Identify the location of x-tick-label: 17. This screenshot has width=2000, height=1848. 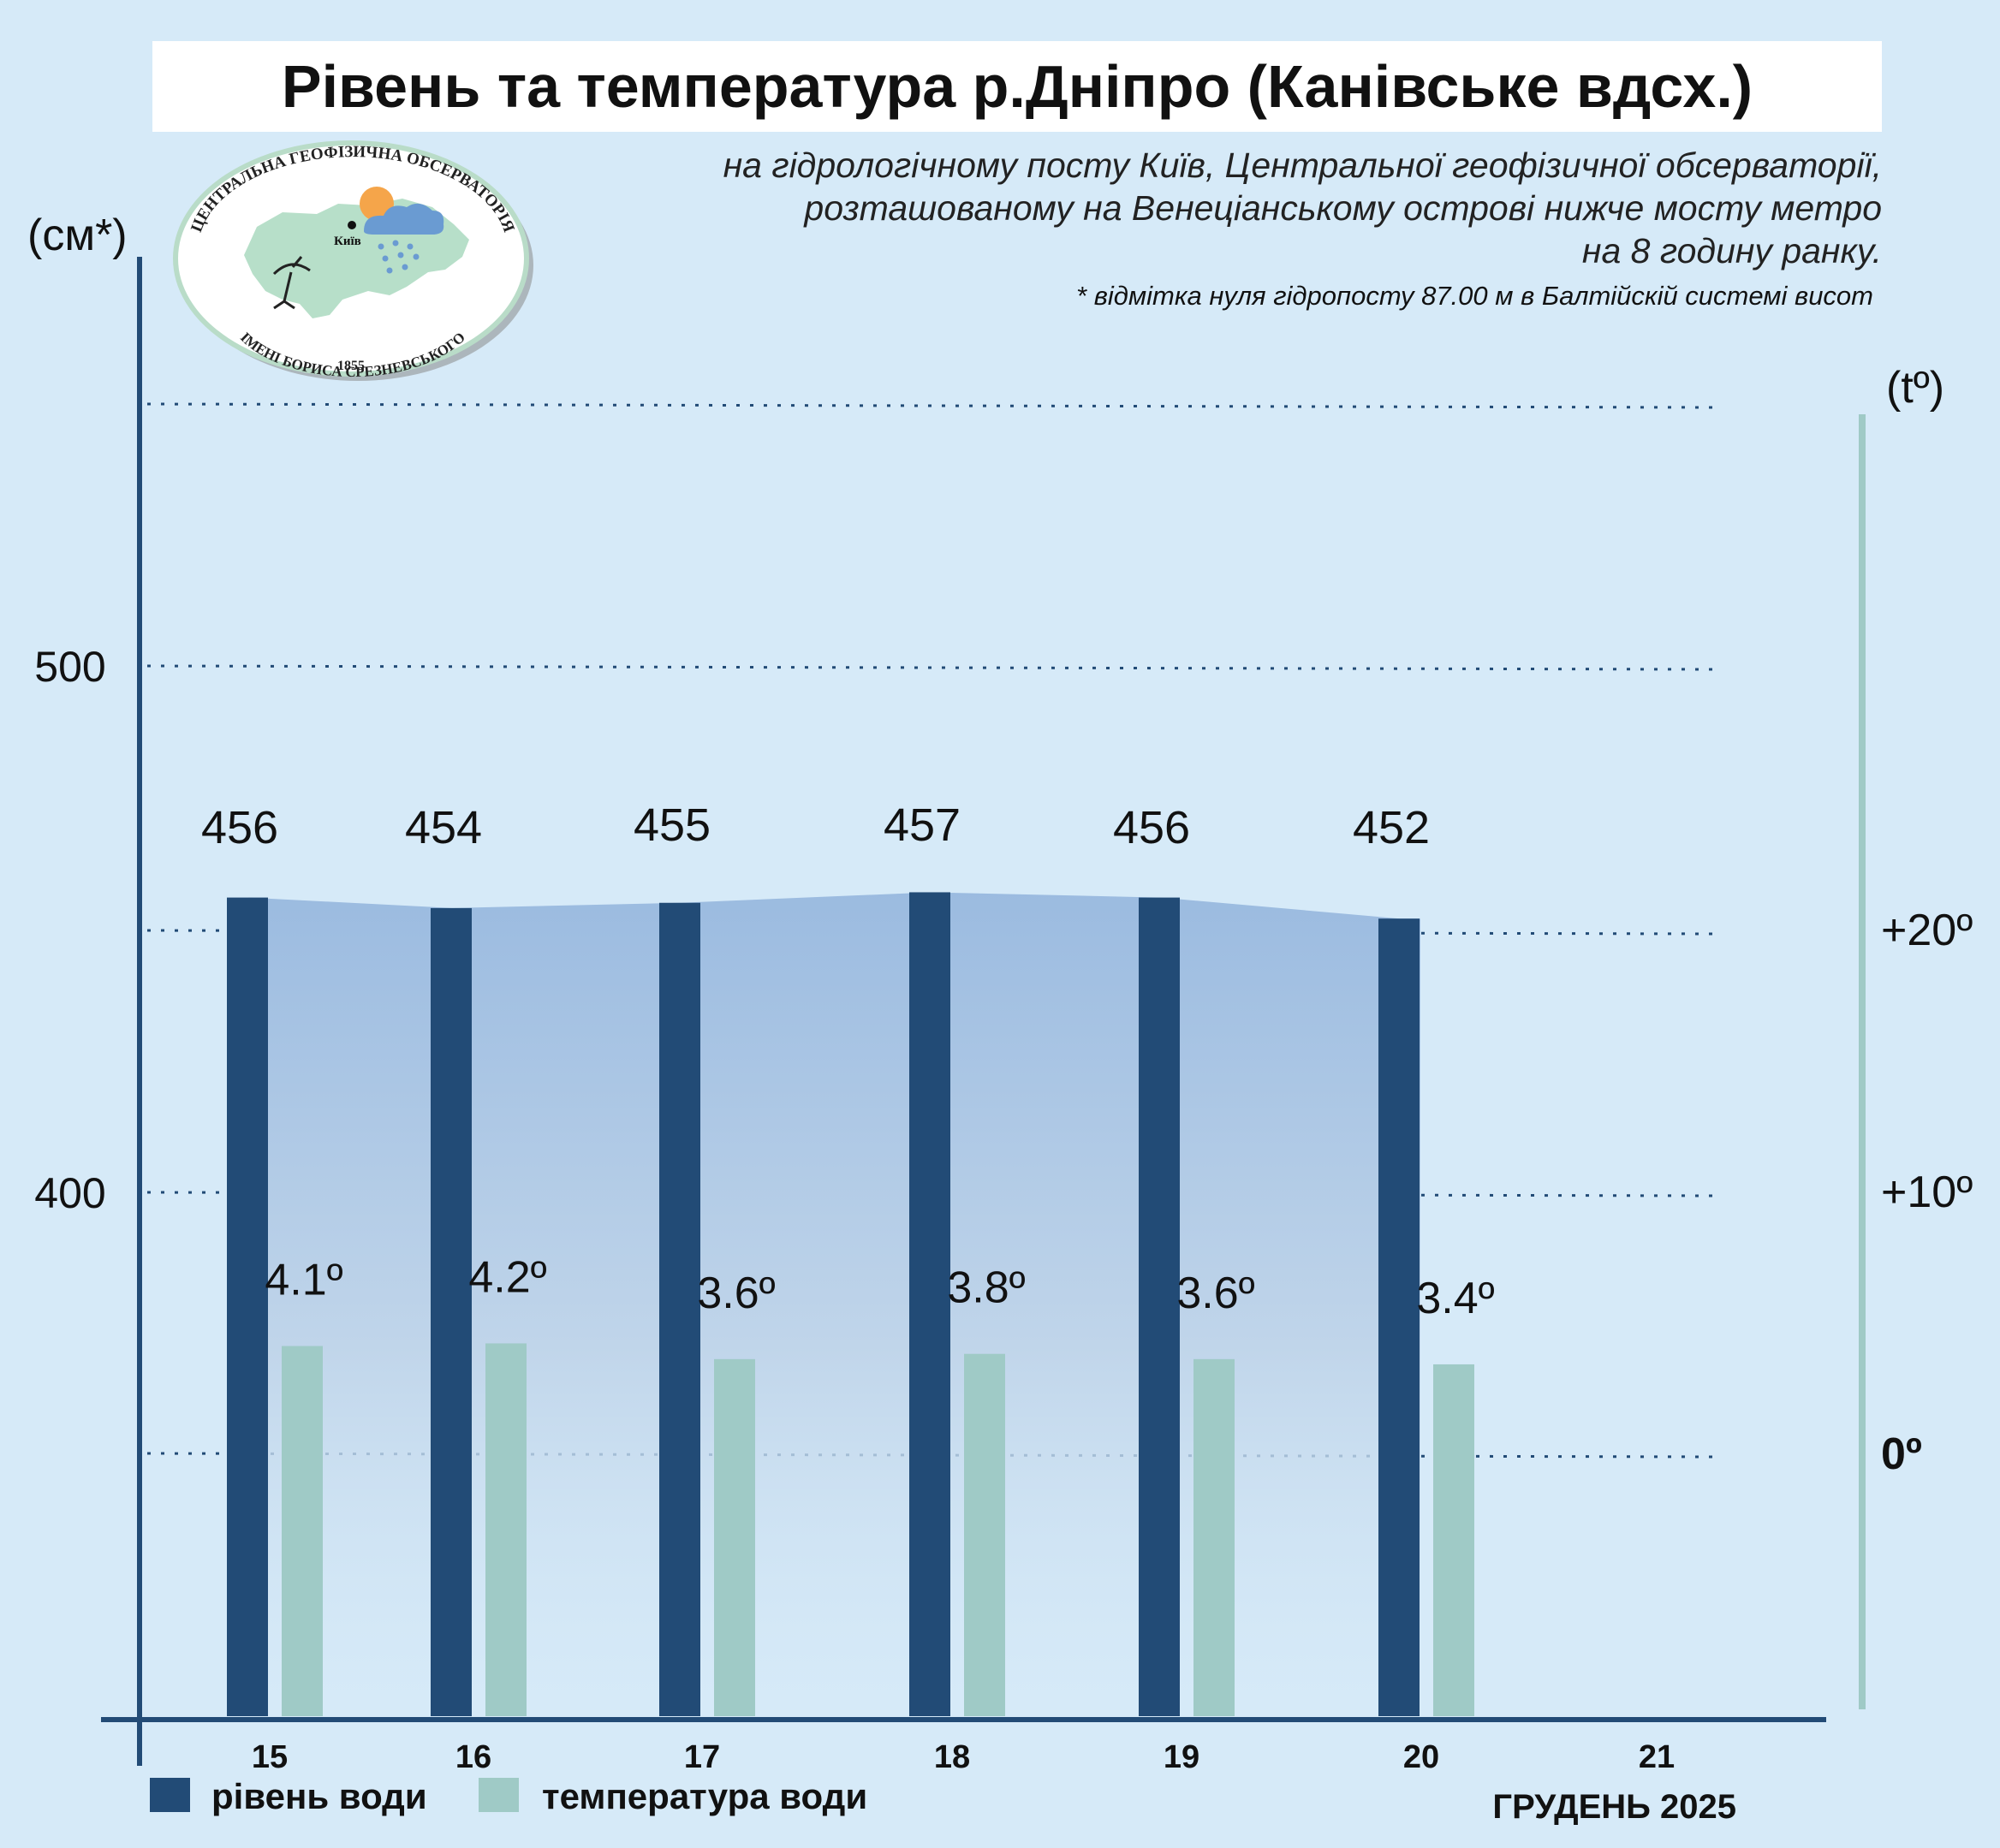
(702, 1757).